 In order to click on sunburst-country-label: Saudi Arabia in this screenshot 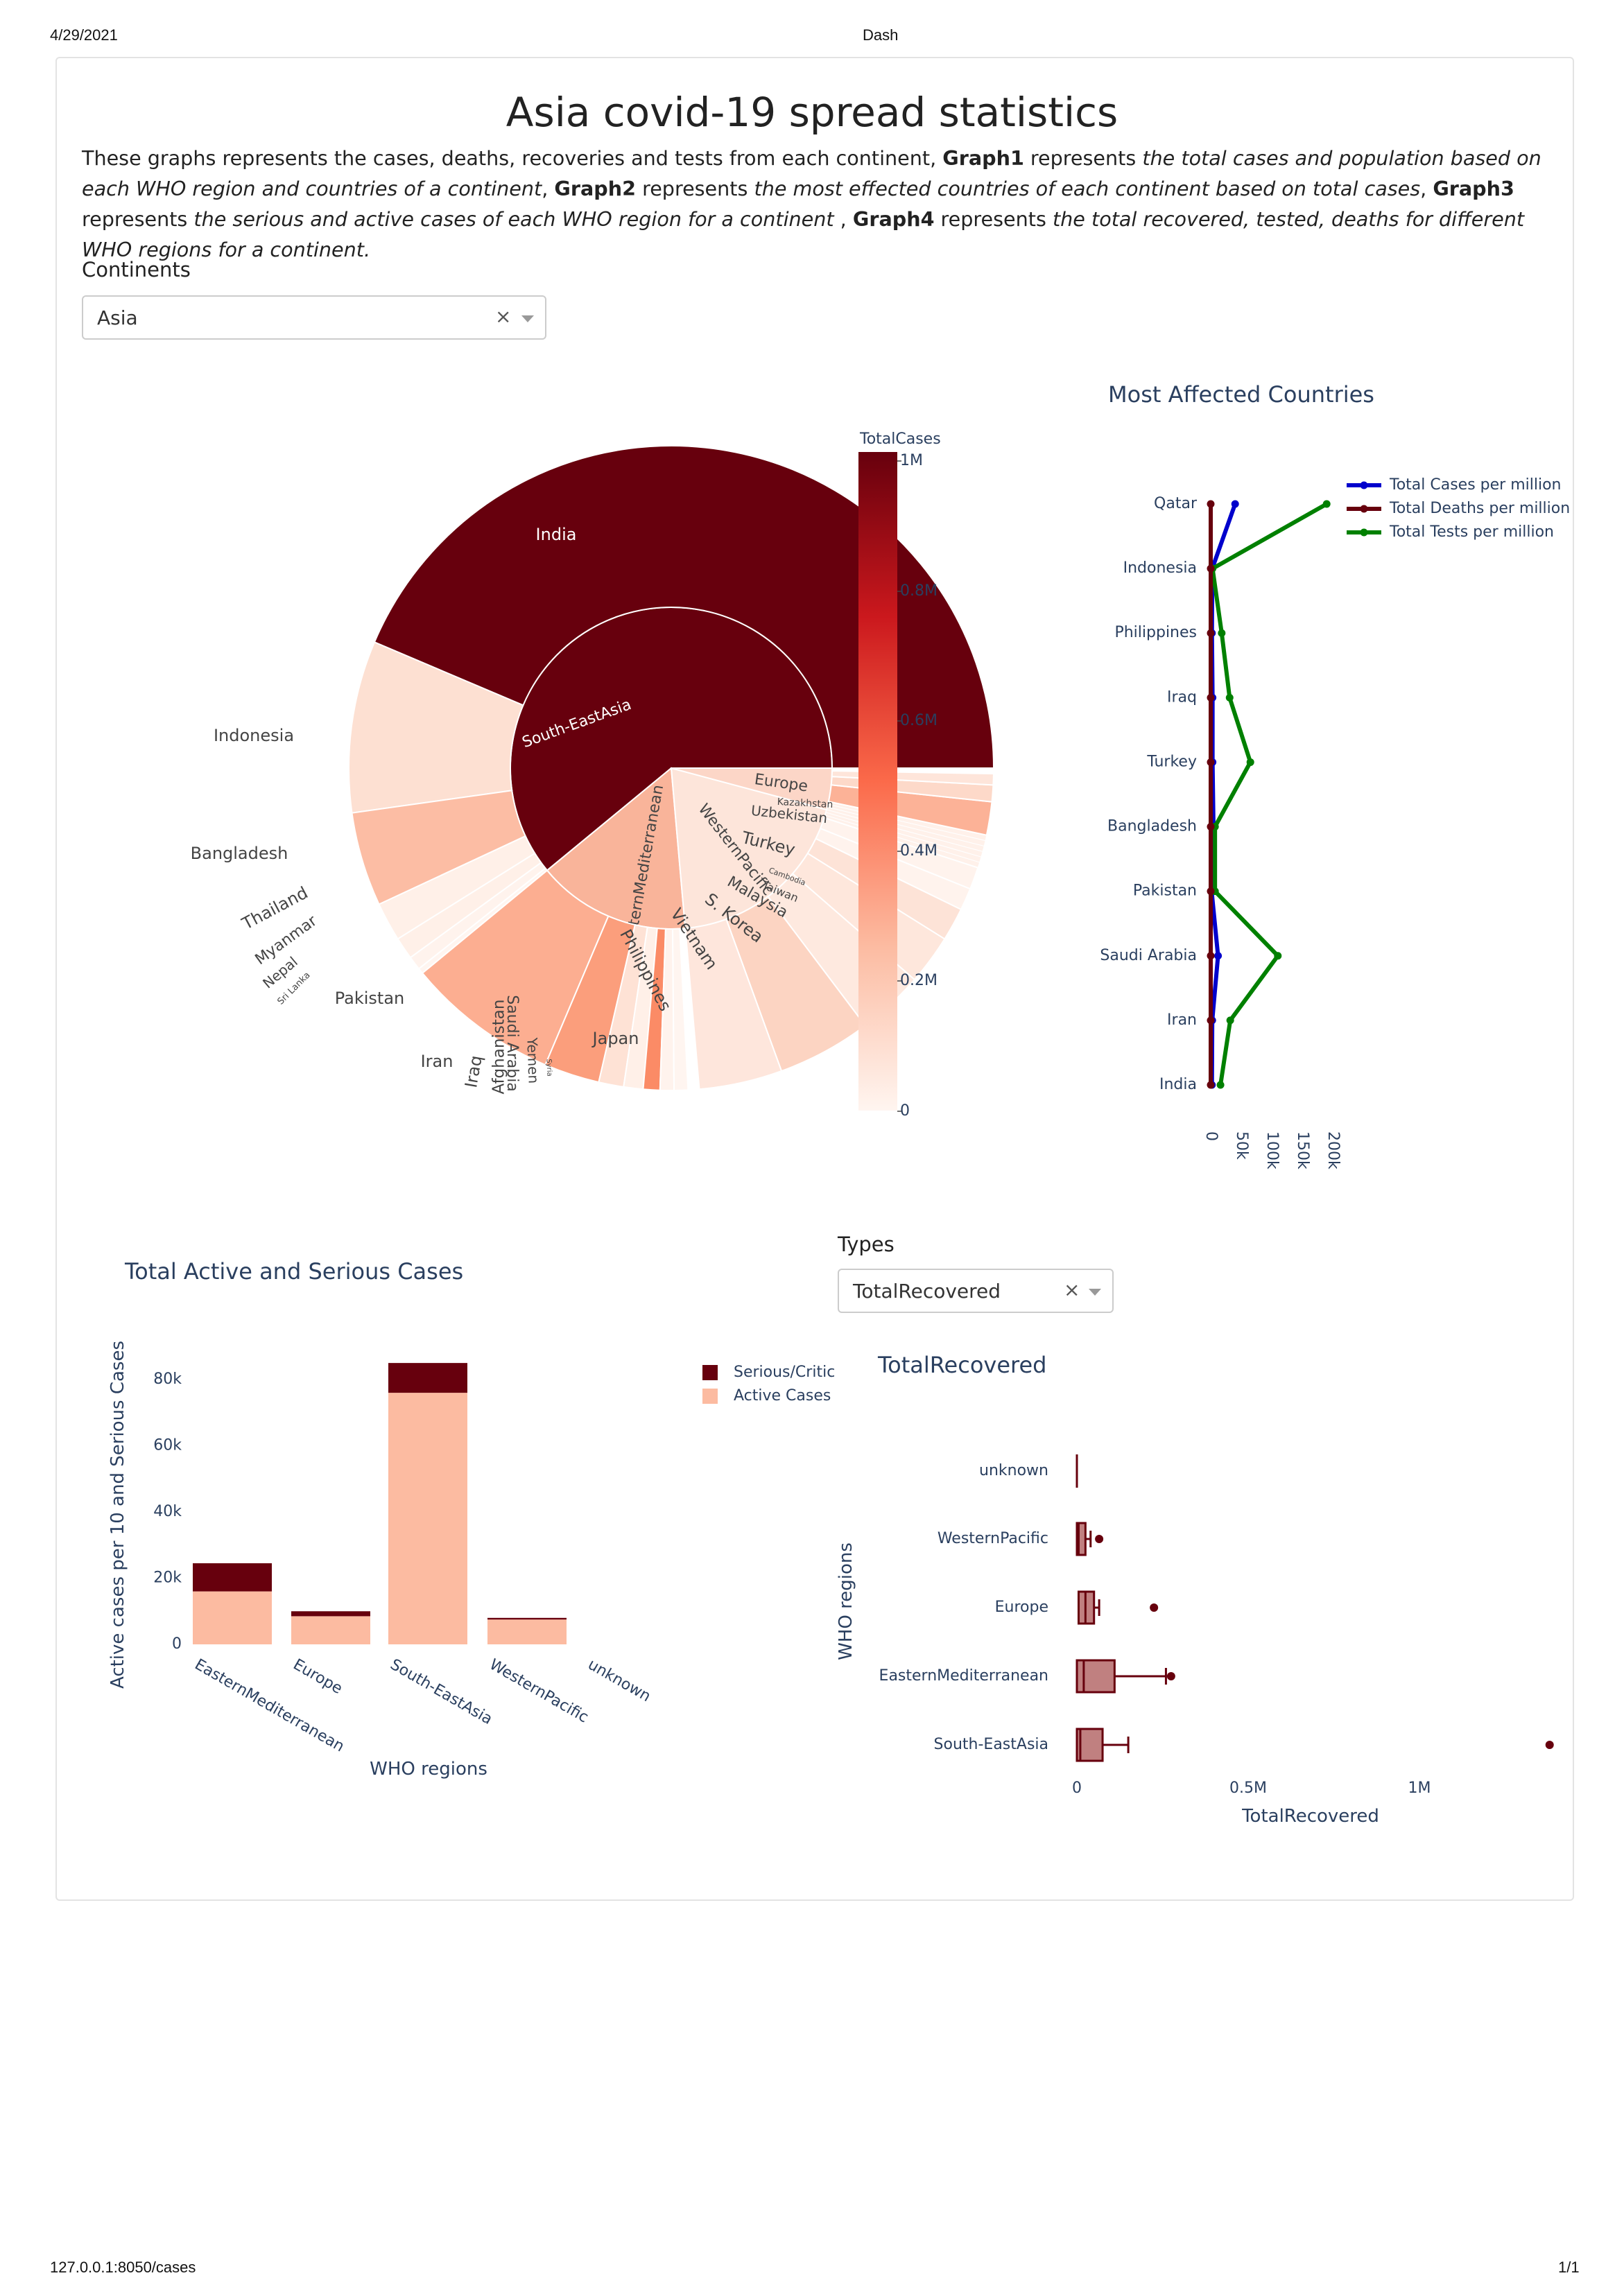, I will do `click(512, 1043)`.